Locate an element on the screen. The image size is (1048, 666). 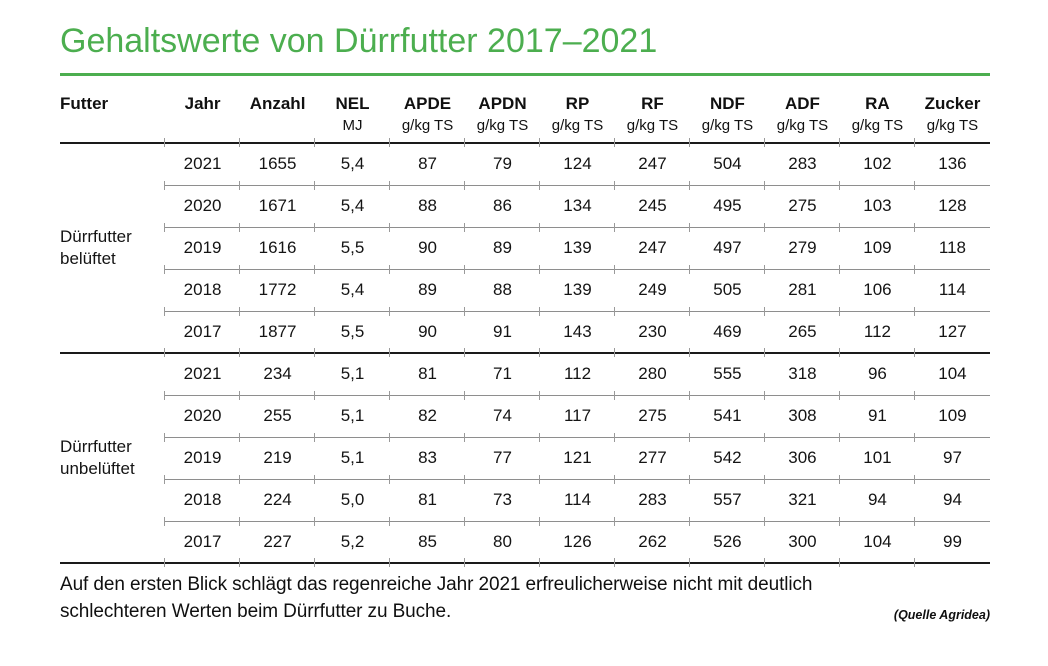
group-label-cell: Dürrfutter belüftet is located at coordinates (96, 247).